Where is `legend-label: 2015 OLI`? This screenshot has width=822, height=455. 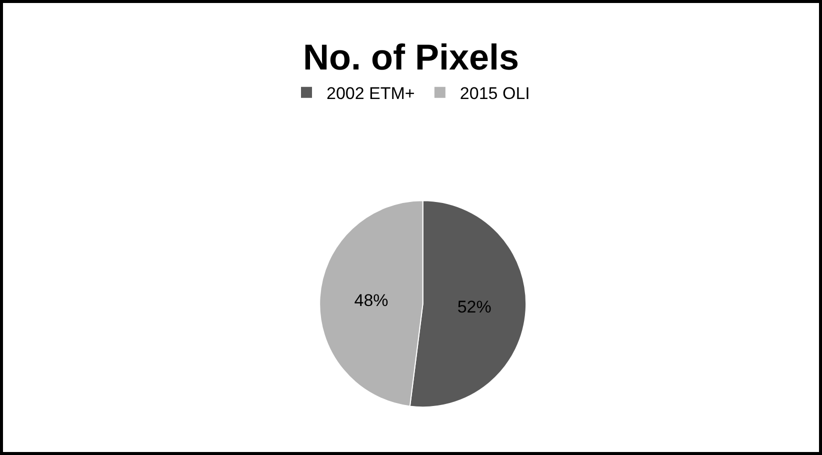 legend-label: 2015 OLI is located at coordinates (495, 93).